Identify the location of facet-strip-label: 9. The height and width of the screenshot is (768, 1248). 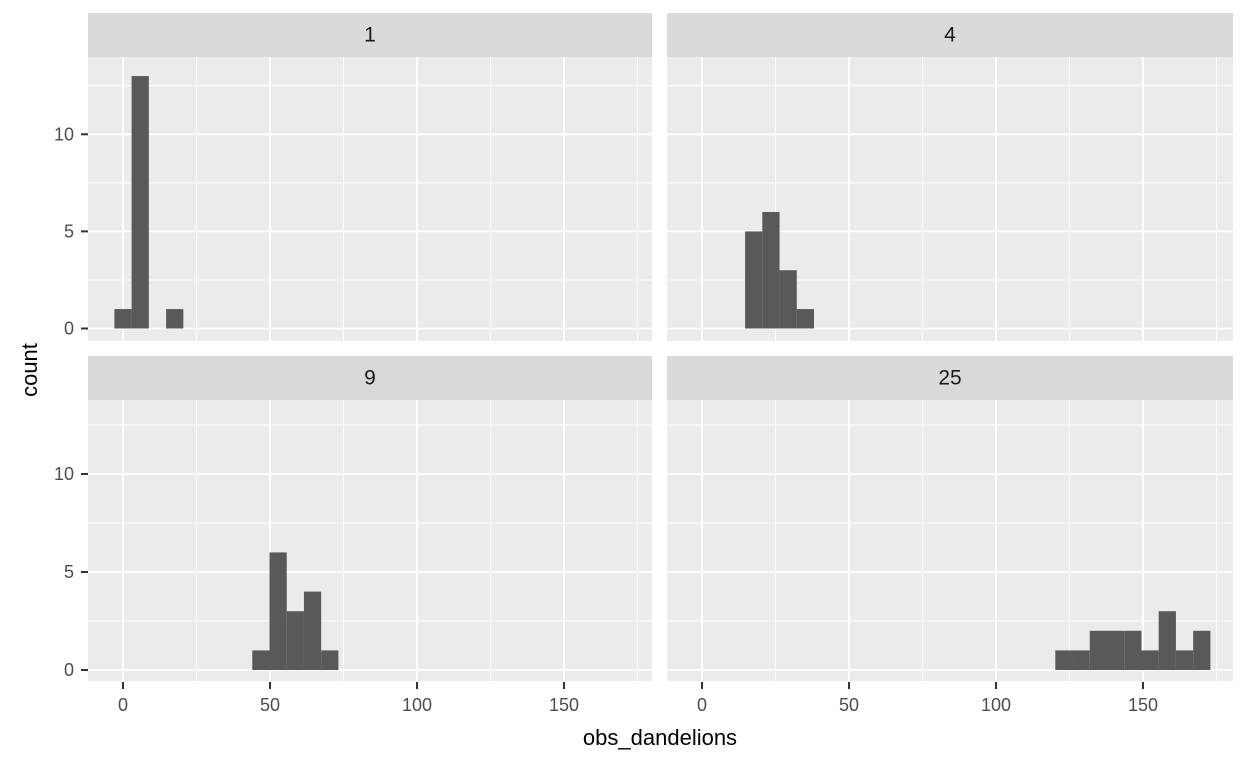
(370, 378).